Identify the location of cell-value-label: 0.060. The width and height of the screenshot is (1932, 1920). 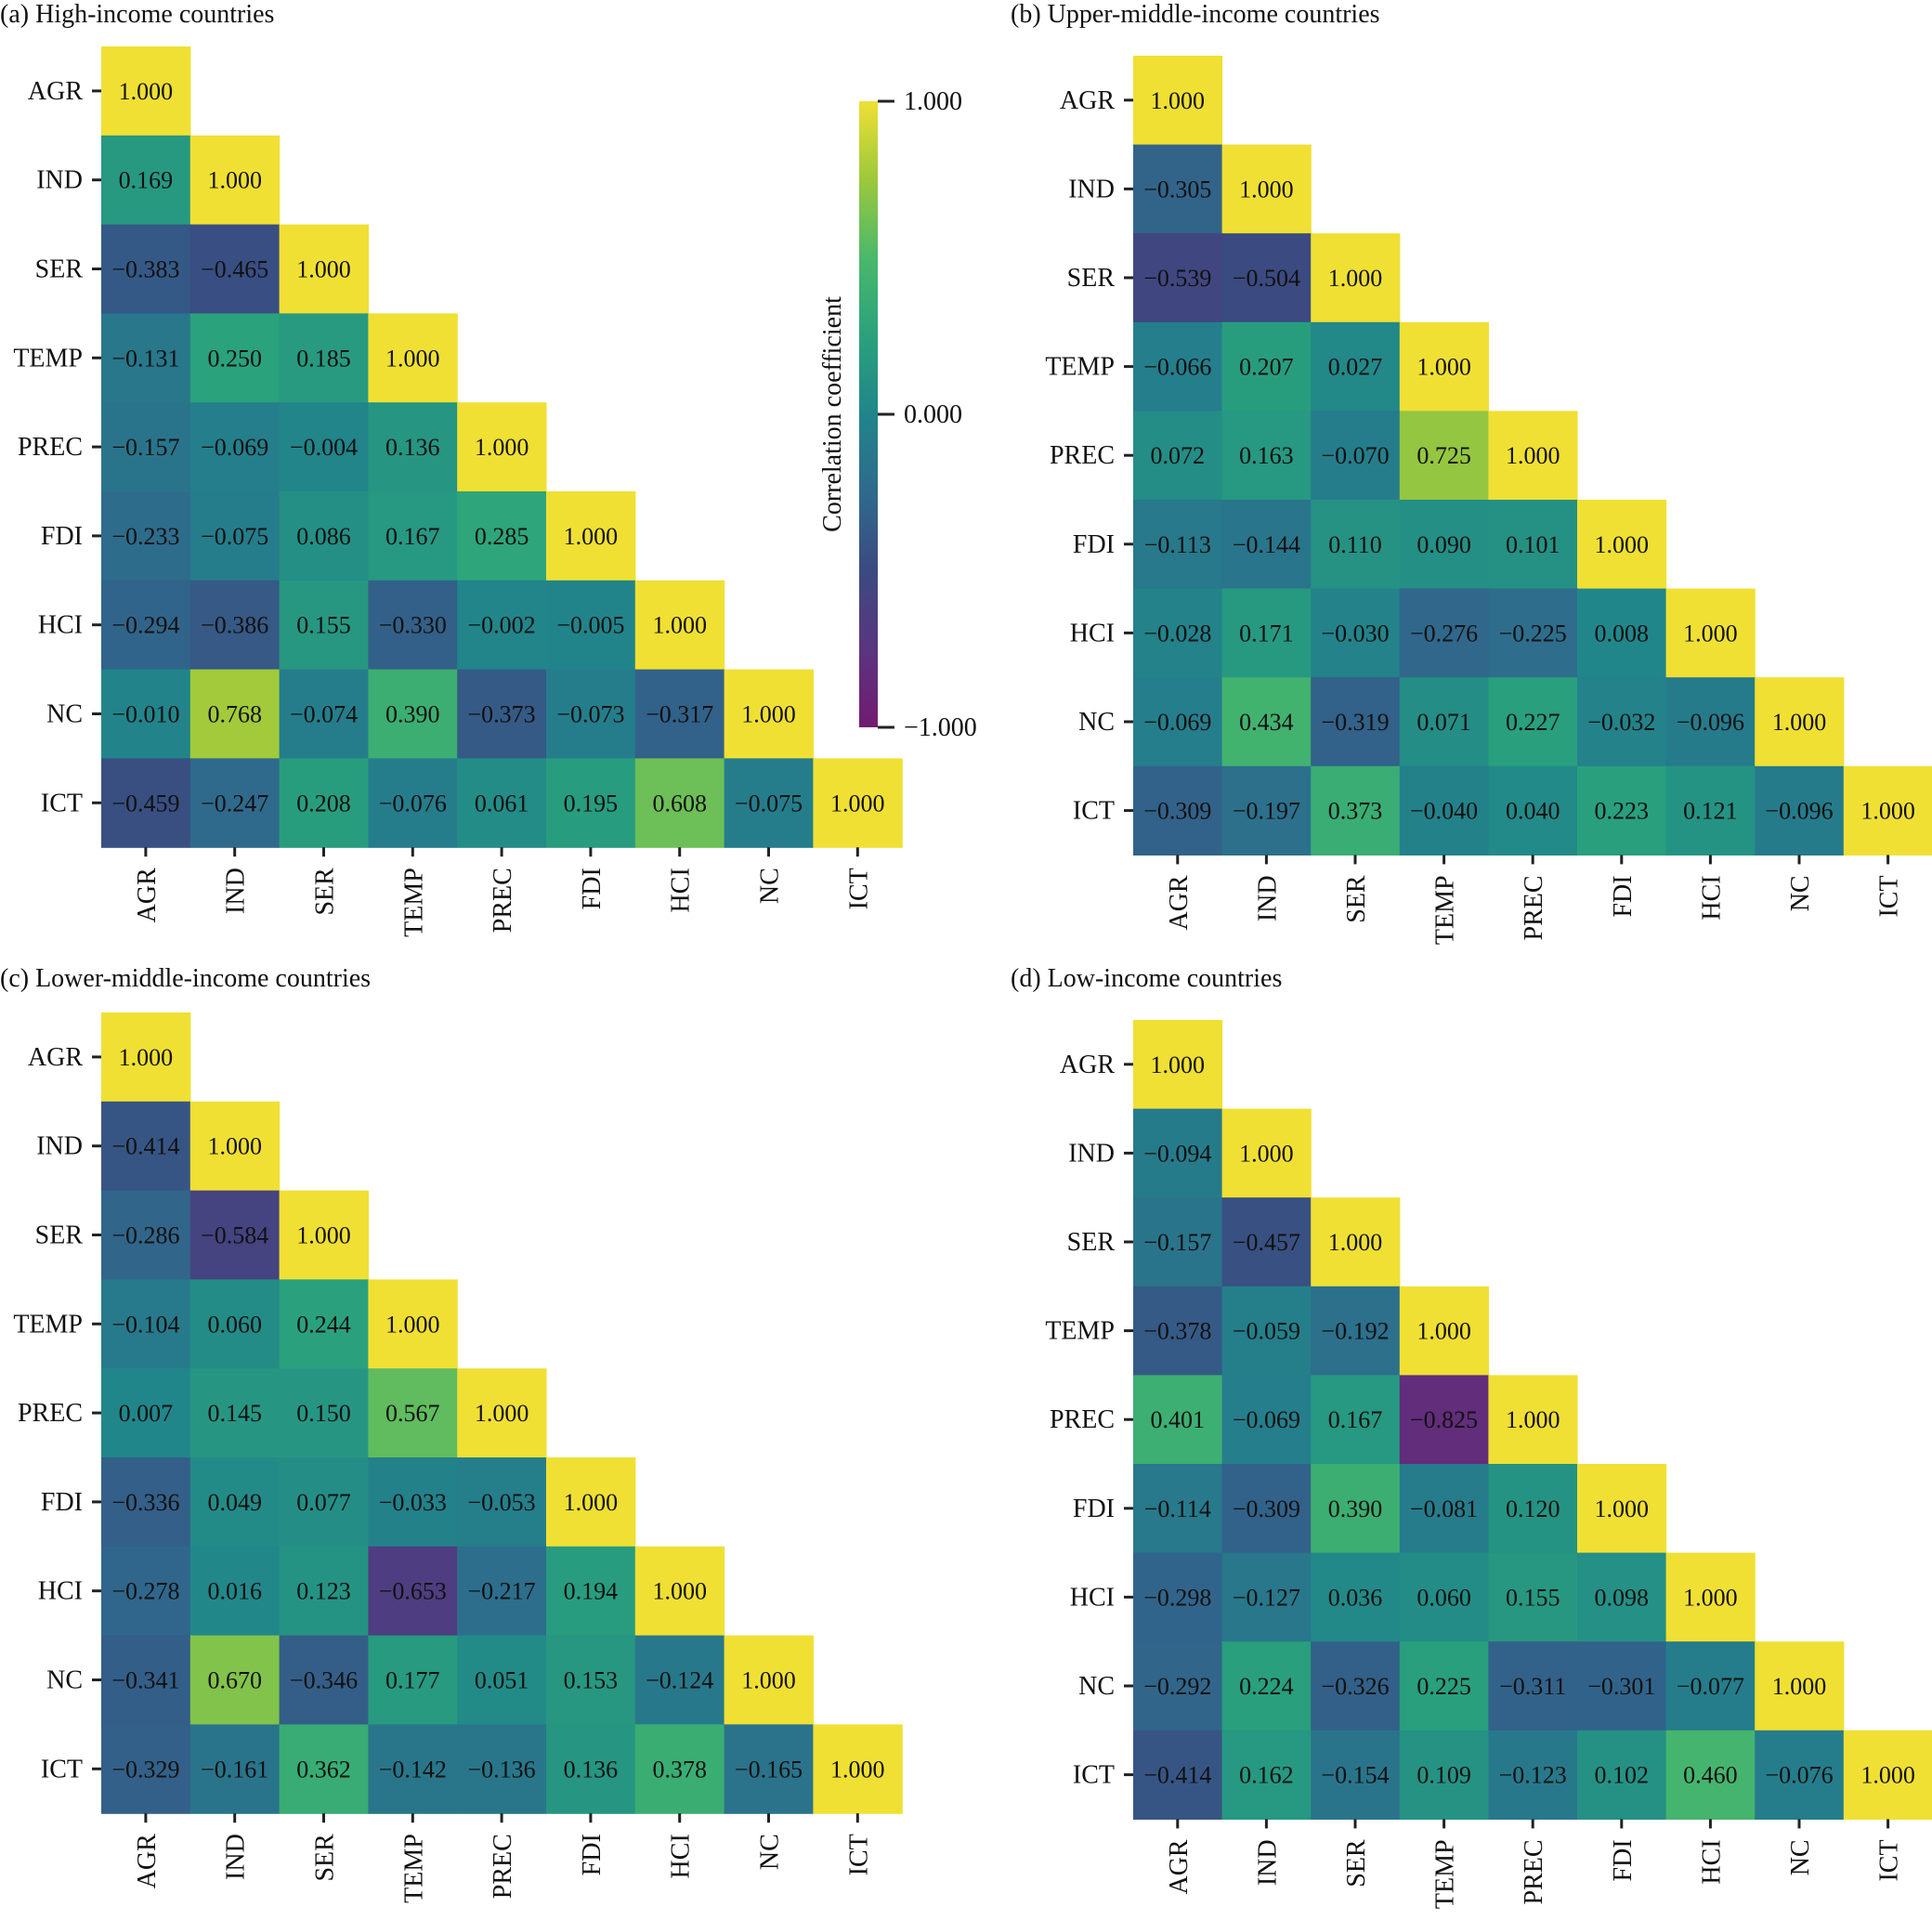
(1443, 1598).